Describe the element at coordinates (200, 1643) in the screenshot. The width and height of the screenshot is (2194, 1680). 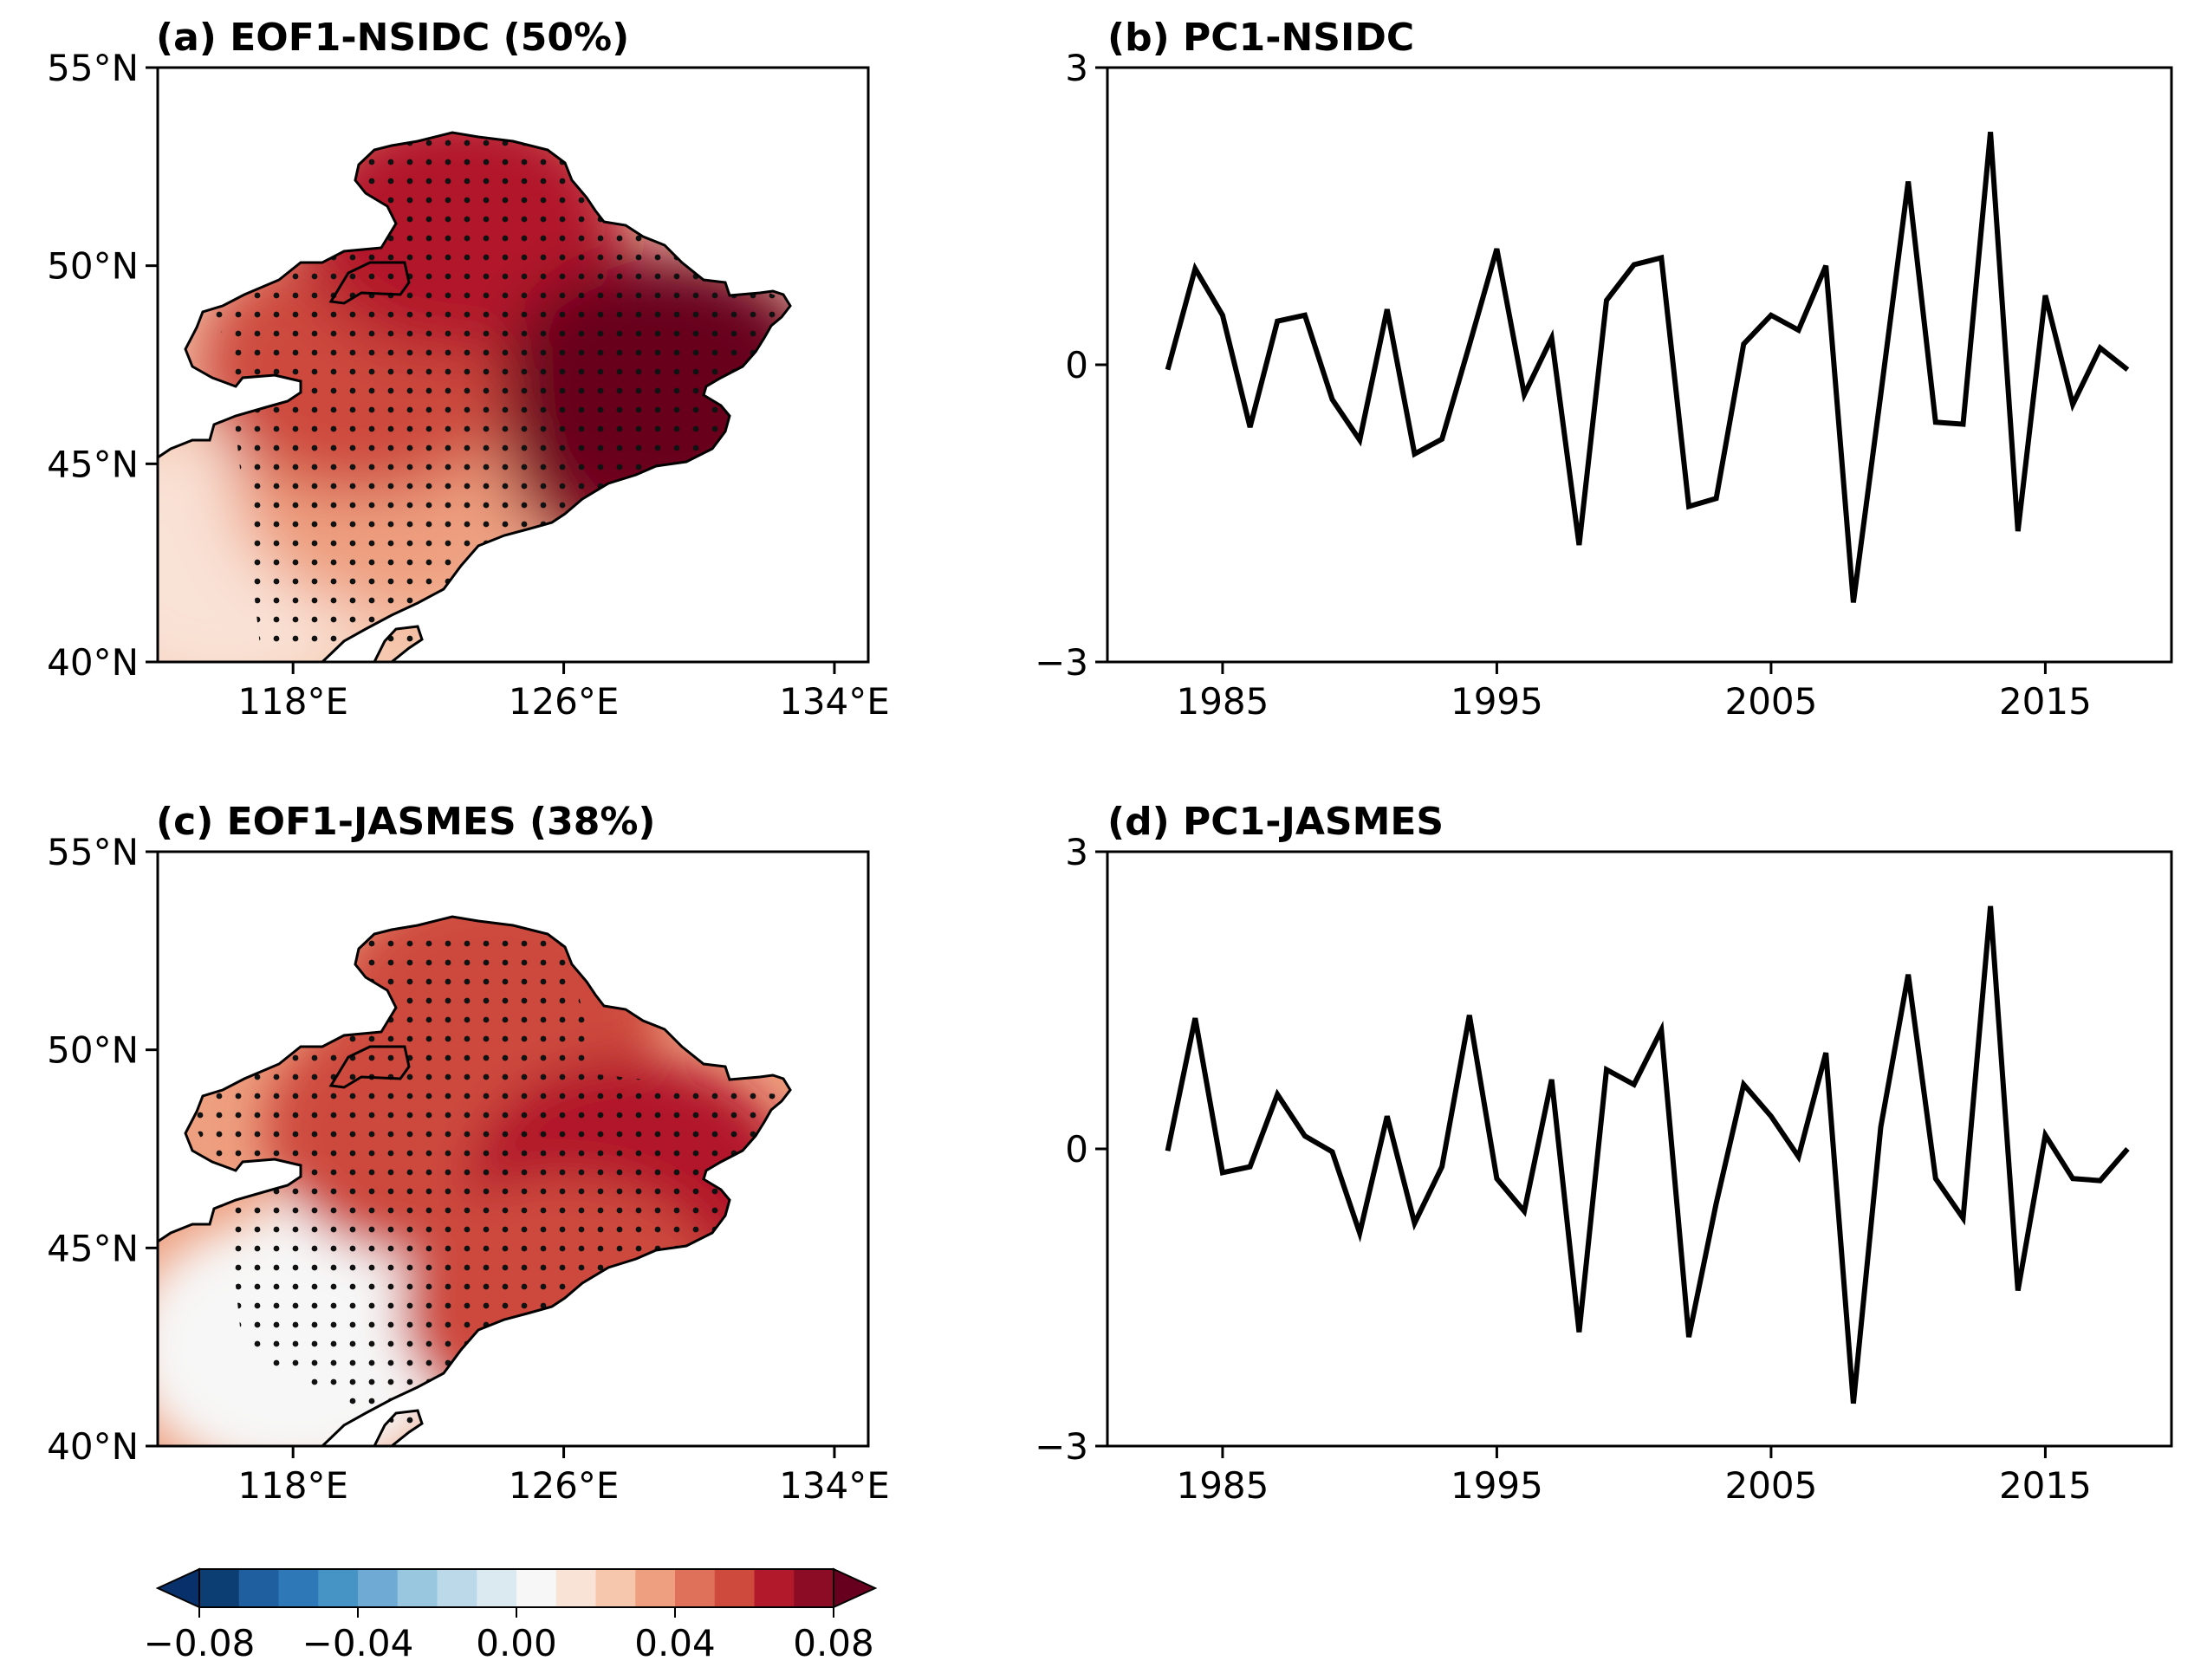
I see `colorbar-tick-label: −0.08` at that location.